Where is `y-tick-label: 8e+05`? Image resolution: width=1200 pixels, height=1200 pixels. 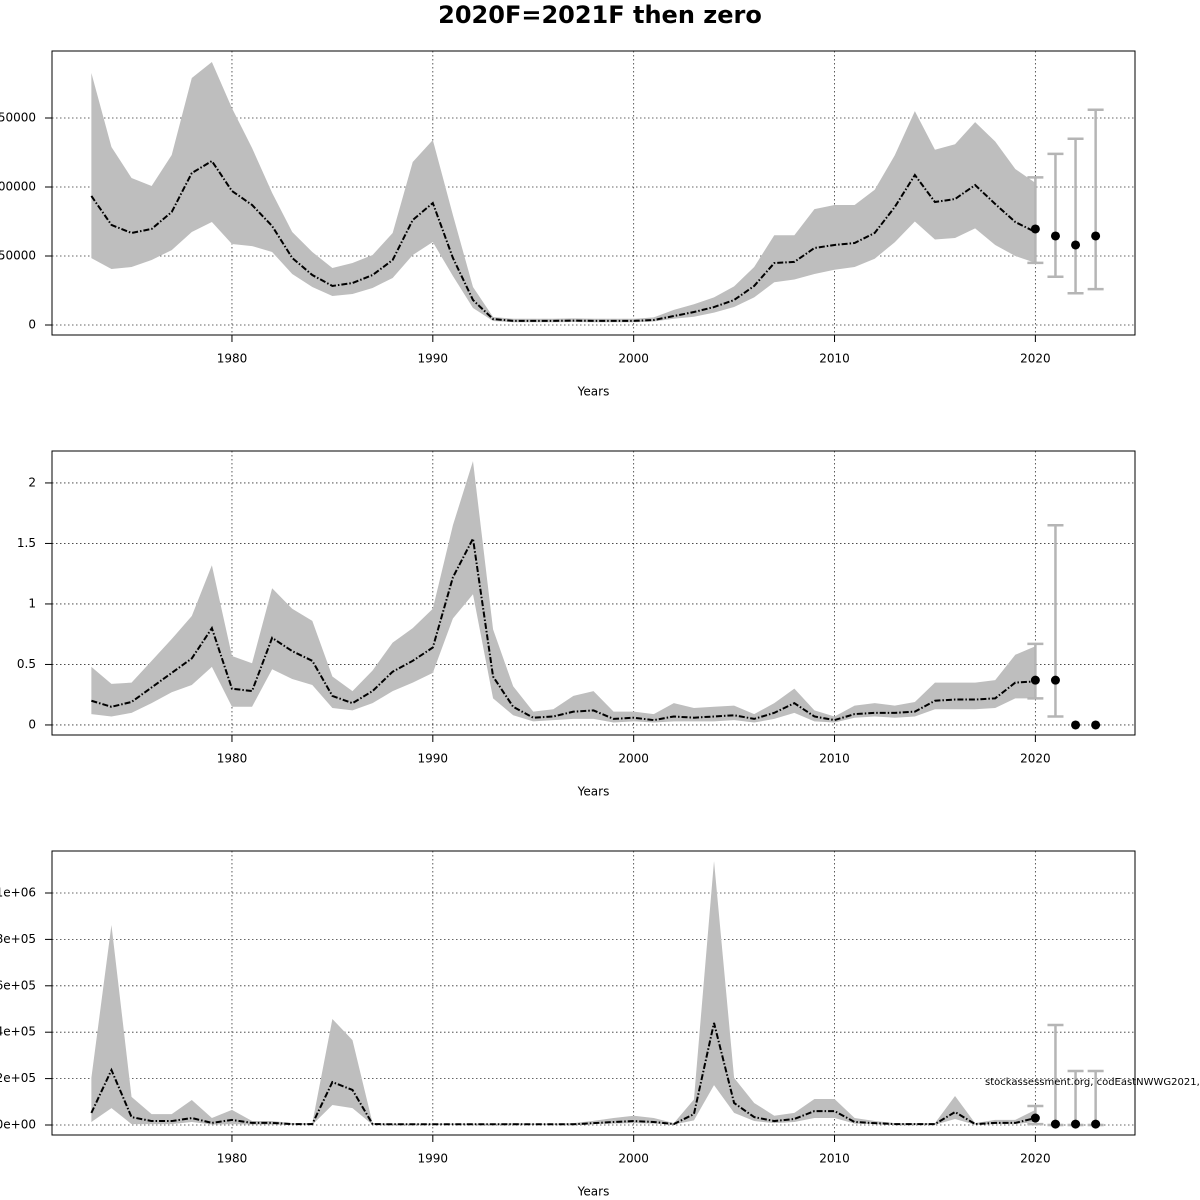
y-tick-label: 8e+05 is located at coordinates (18, 939).